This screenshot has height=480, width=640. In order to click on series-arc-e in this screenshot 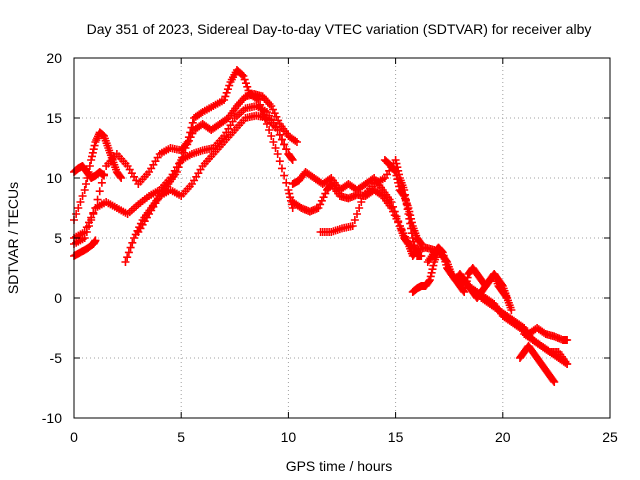, I will do `click(183, 154)`.